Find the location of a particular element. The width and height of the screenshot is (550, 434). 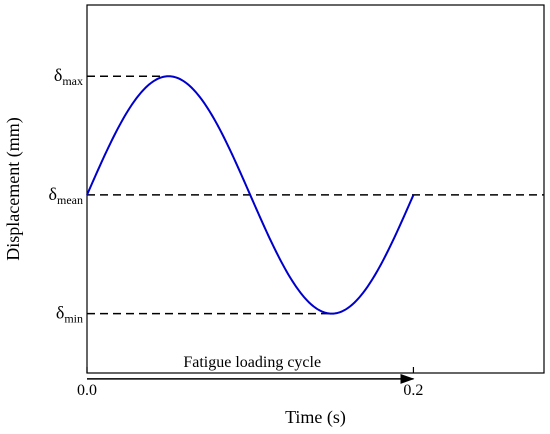

reference-label-min: δmin is located at coordinates (69, 314).